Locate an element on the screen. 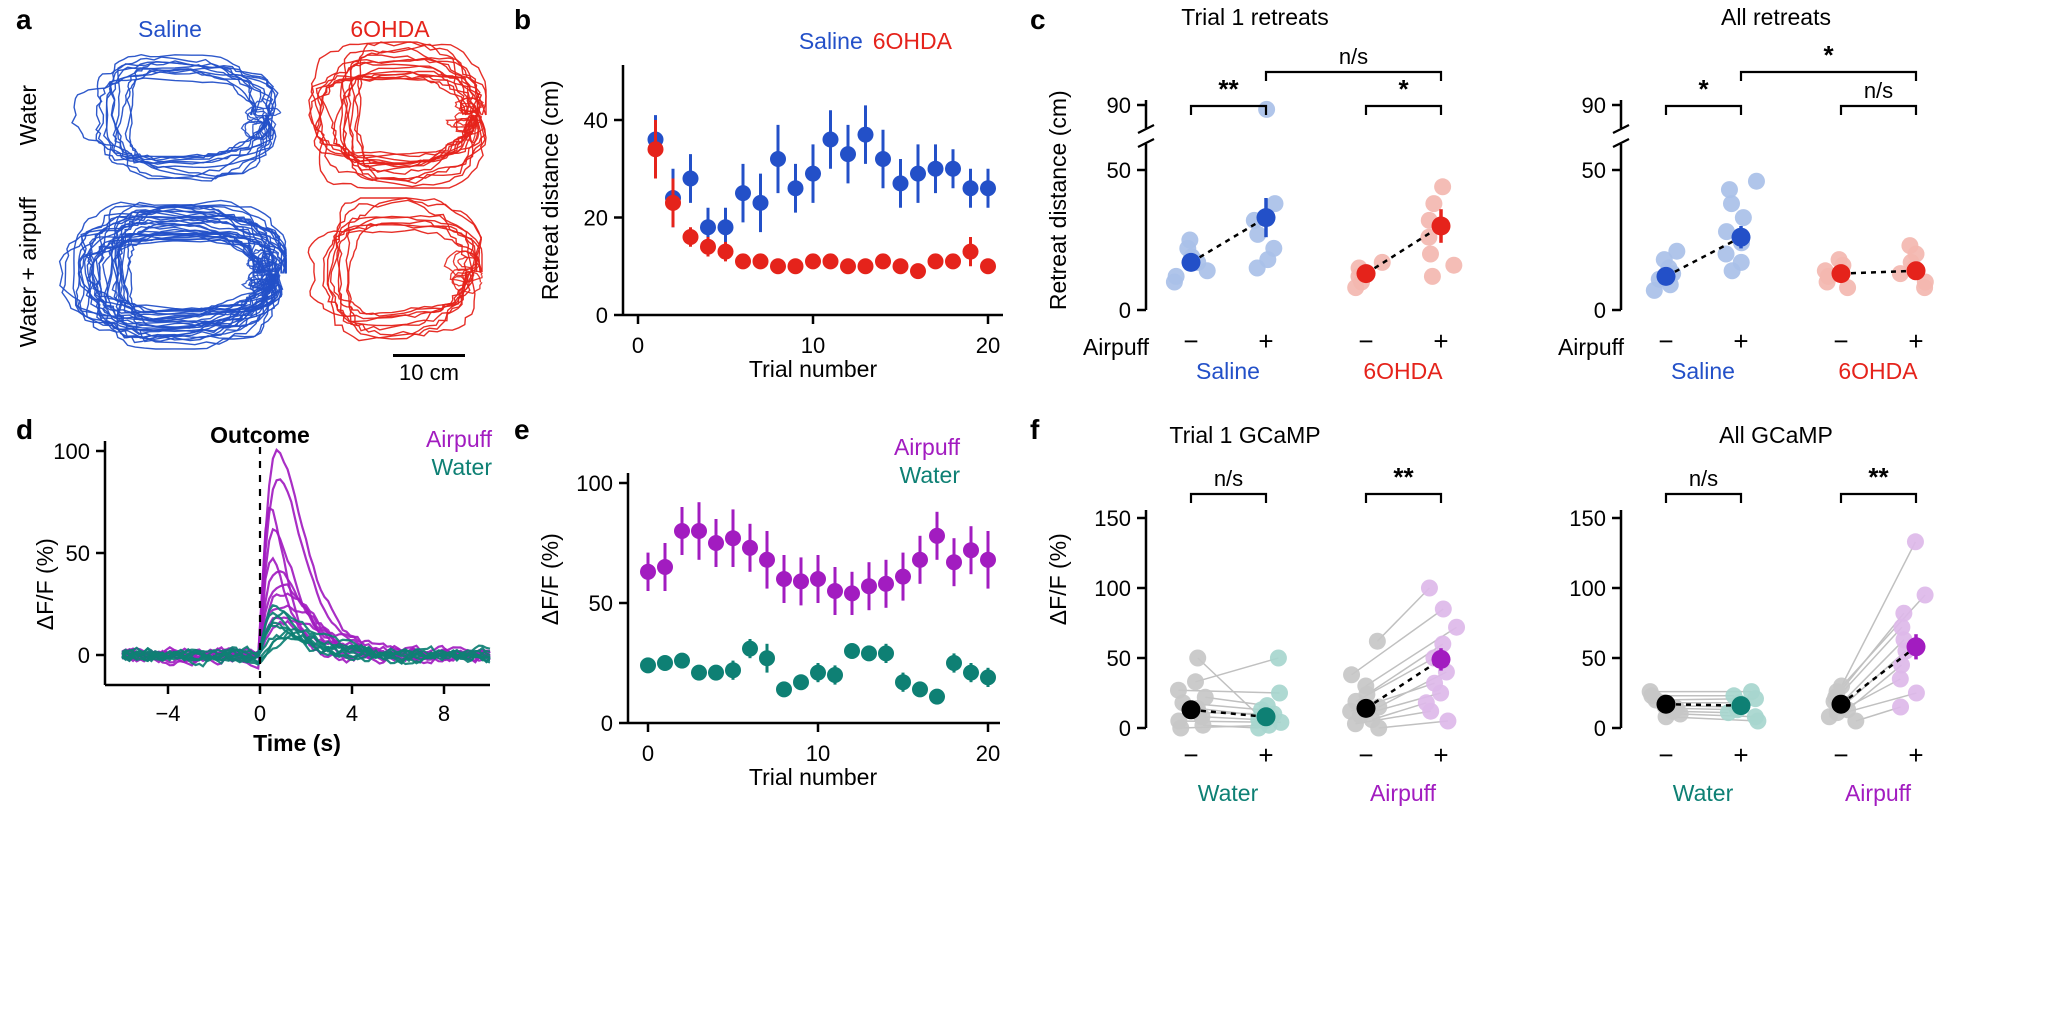 The image size is (2061, 1022). svg-text: Outcome is located at coordinates (260, 435).